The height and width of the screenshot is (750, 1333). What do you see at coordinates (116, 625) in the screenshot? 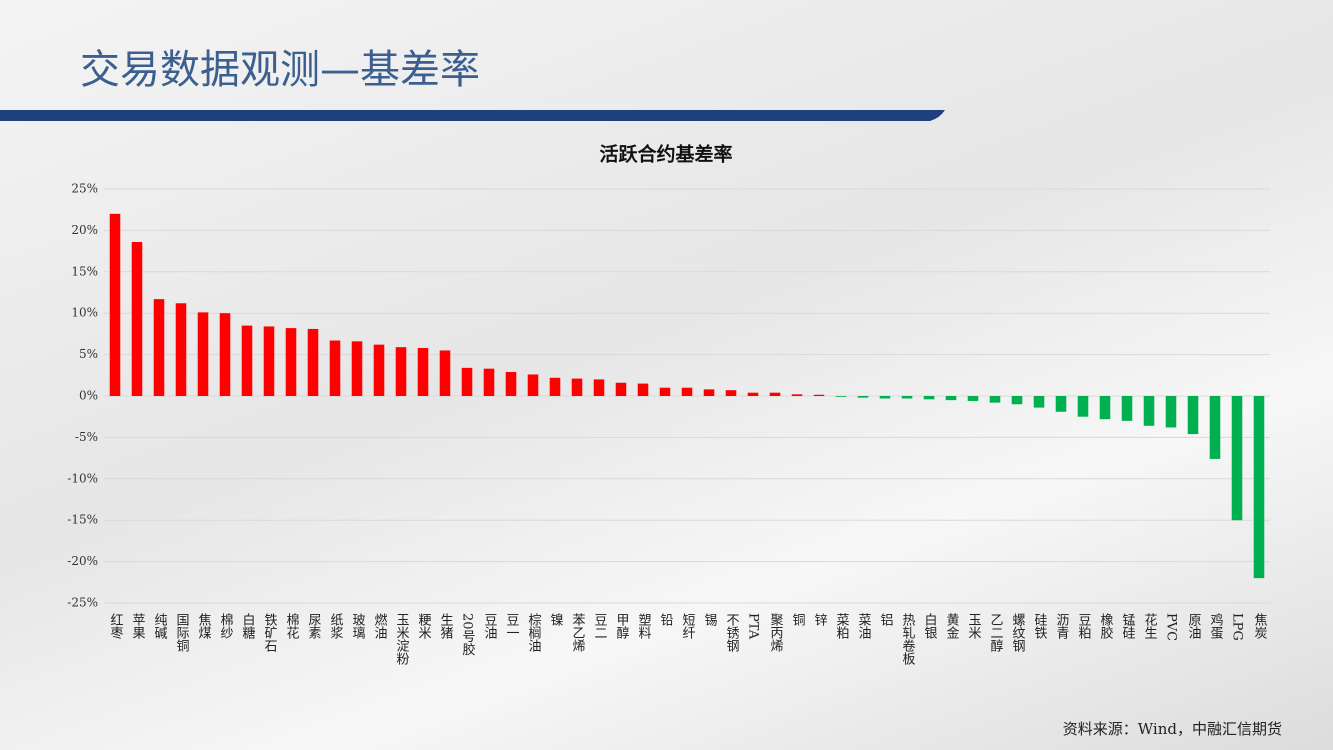
I see `x-tick-label: 红枣` at bounding box center [116, 625].